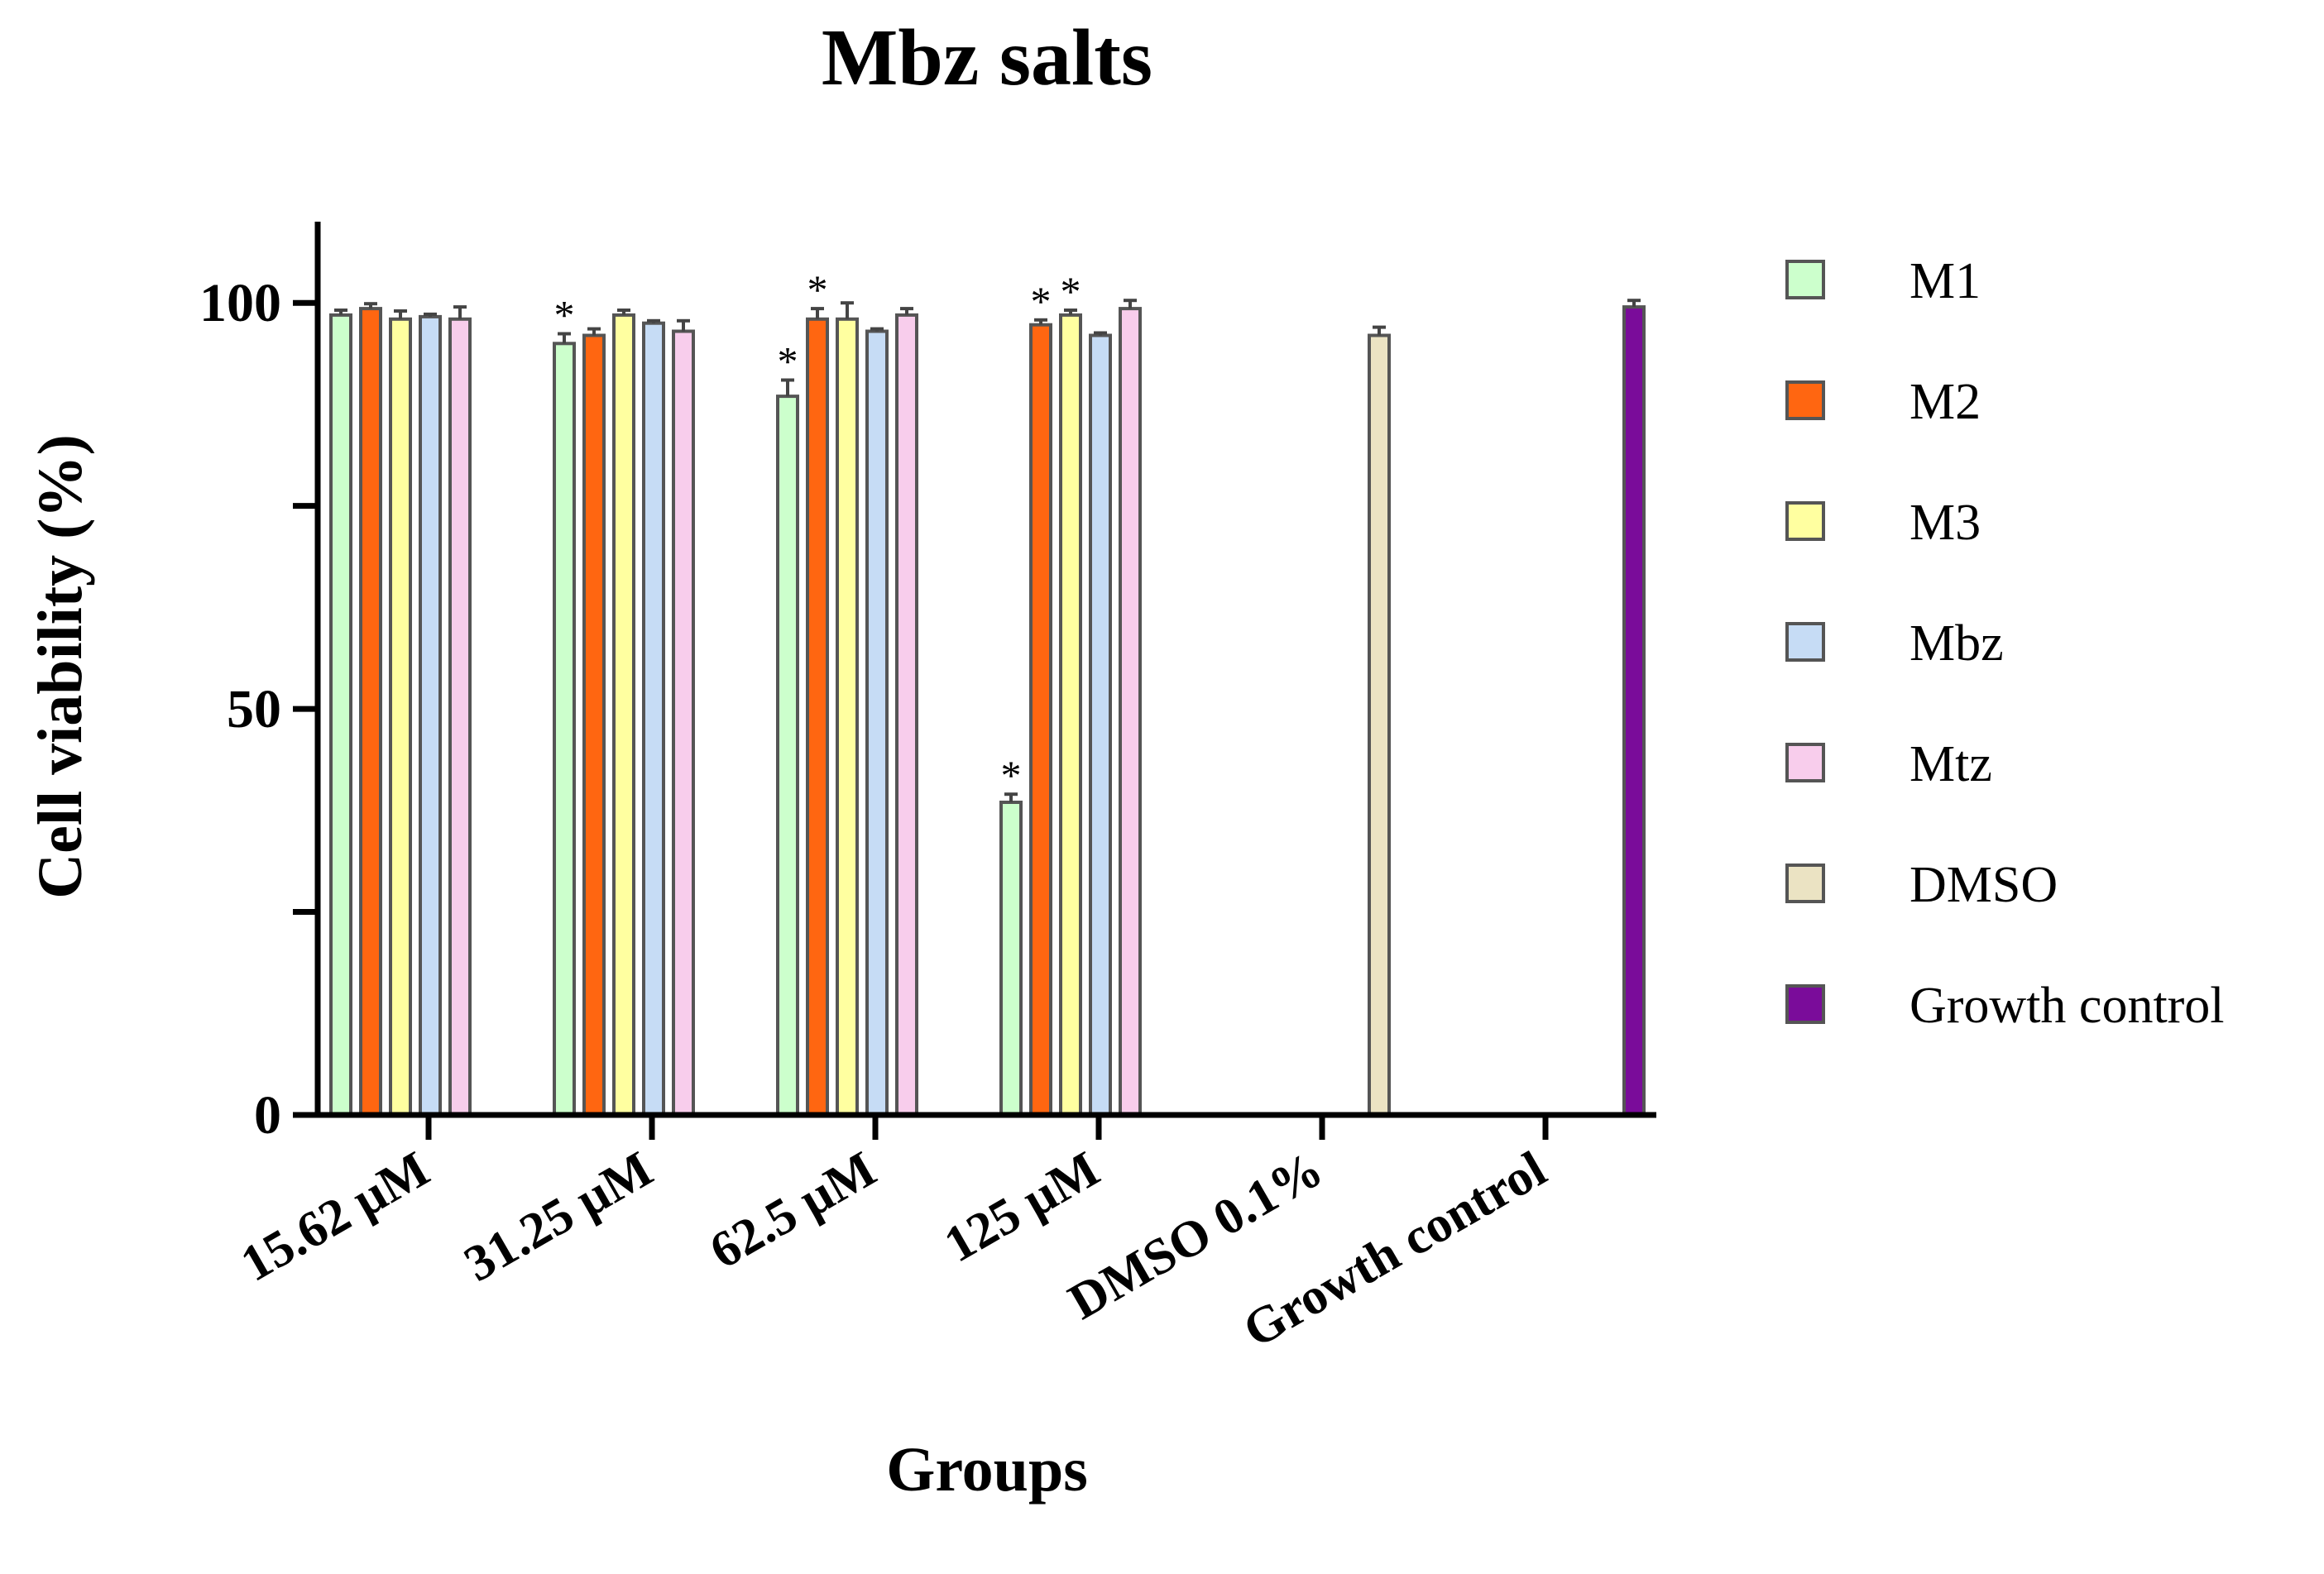 This screenshot has height=1574, width=2324. Describe the element at coordinates (793, 1210) in the screenshot. I see `x-tick-label: 62.5 µM` at that location.